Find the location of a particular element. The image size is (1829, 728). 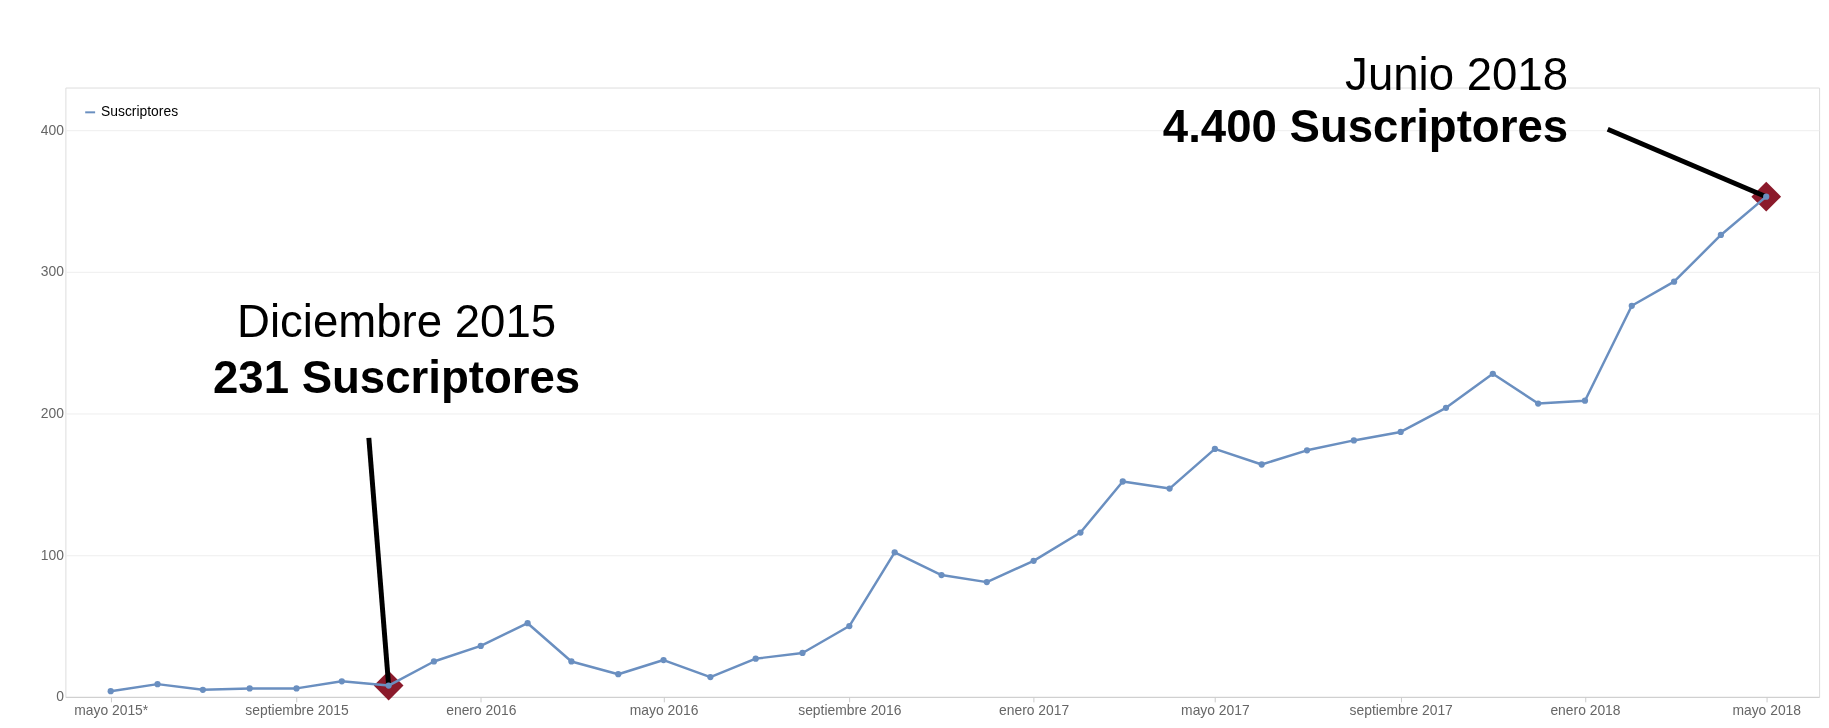

x-tick-label: enero 2016 is located at coordinates (481, 710).